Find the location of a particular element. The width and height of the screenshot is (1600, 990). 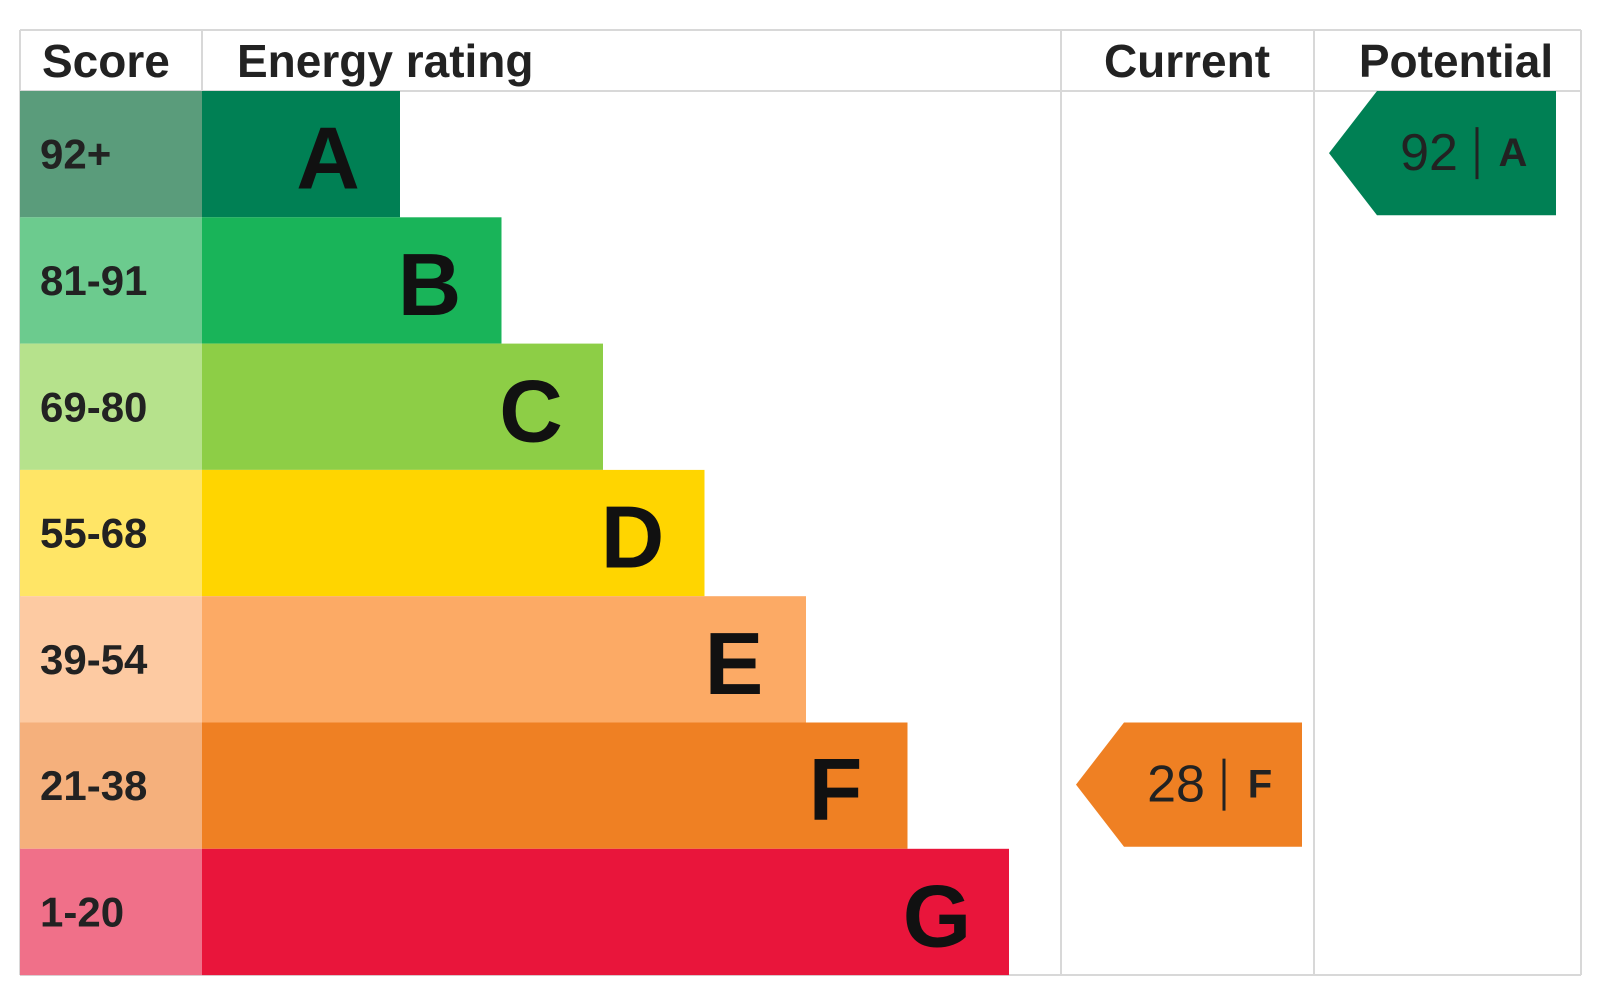

header-score: Score is located at coordinates (106, 61).